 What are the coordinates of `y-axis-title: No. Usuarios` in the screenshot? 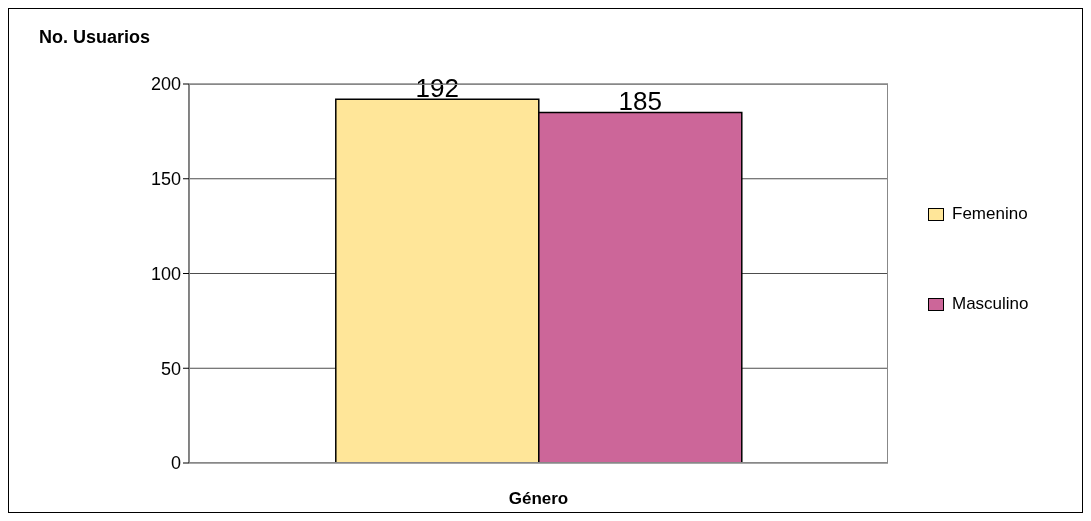 It's located at (95, 37).